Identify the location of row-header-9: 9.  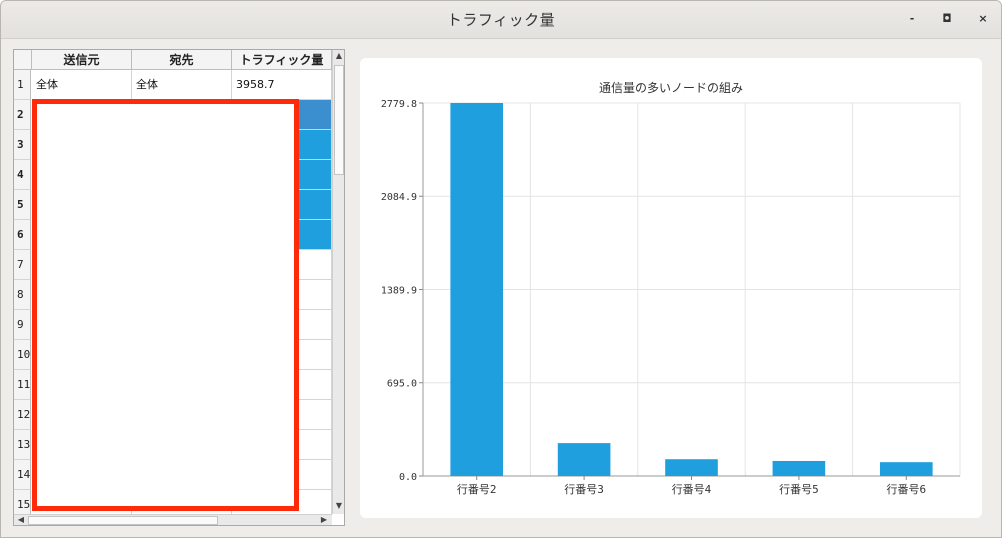
(22, 325).